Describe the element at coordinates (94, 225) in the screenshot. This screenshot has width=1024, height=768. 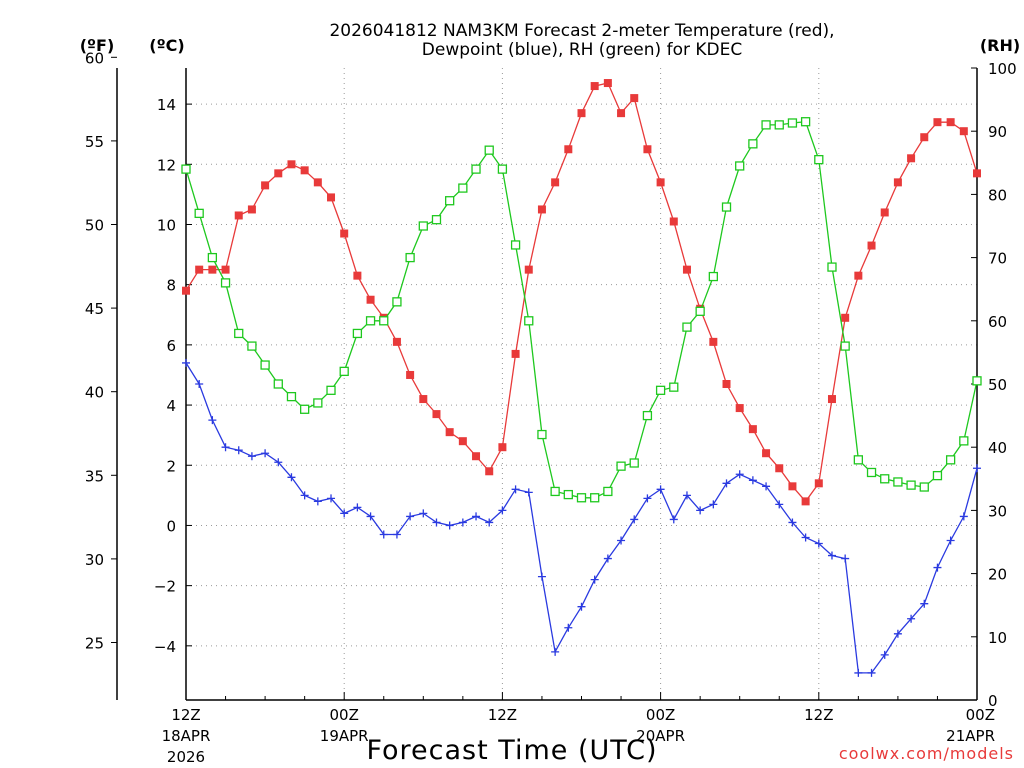
I see `fahrenheit-tick-label: 50` at that location.